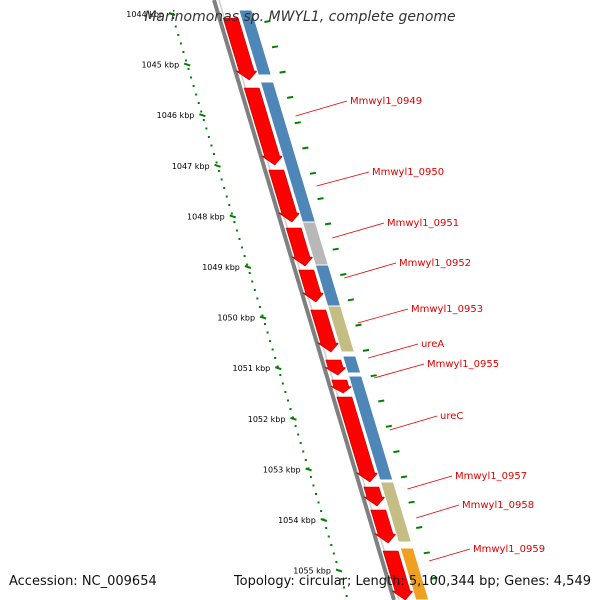 This screenshot has width=600, height=600. What do you see at coordinates (206, 216) in the screenshot?
I see `scale-label: 1048 kbp` at bounding box center [206, 216].